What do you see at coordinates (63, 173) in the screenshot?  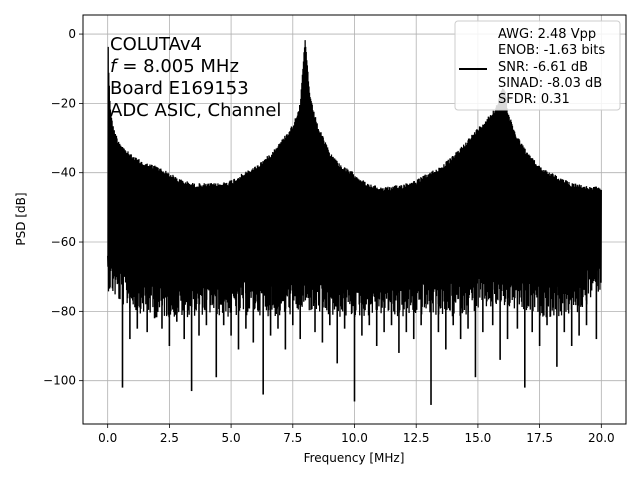 I see `y-tick-label: −40` at bounding box center [63, 173].